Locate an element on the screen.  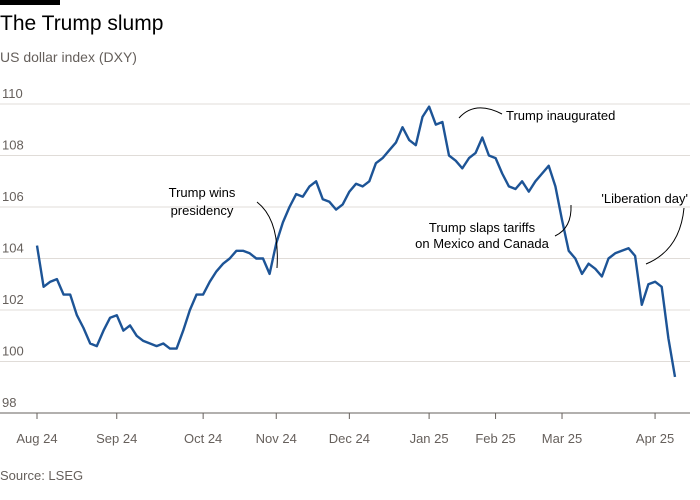
x-tick-label: Mar 25 is located at coordinates (562, 438).